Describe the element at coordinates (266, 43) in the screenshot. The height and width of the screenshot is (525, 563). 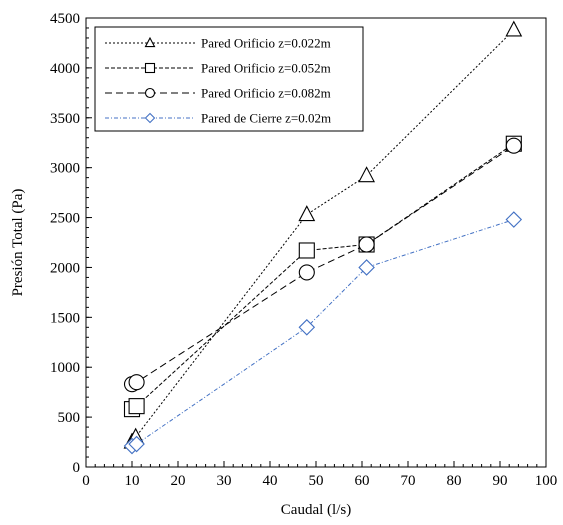
I see `legend-label: Pared Orificio z=0.022m` at that location.